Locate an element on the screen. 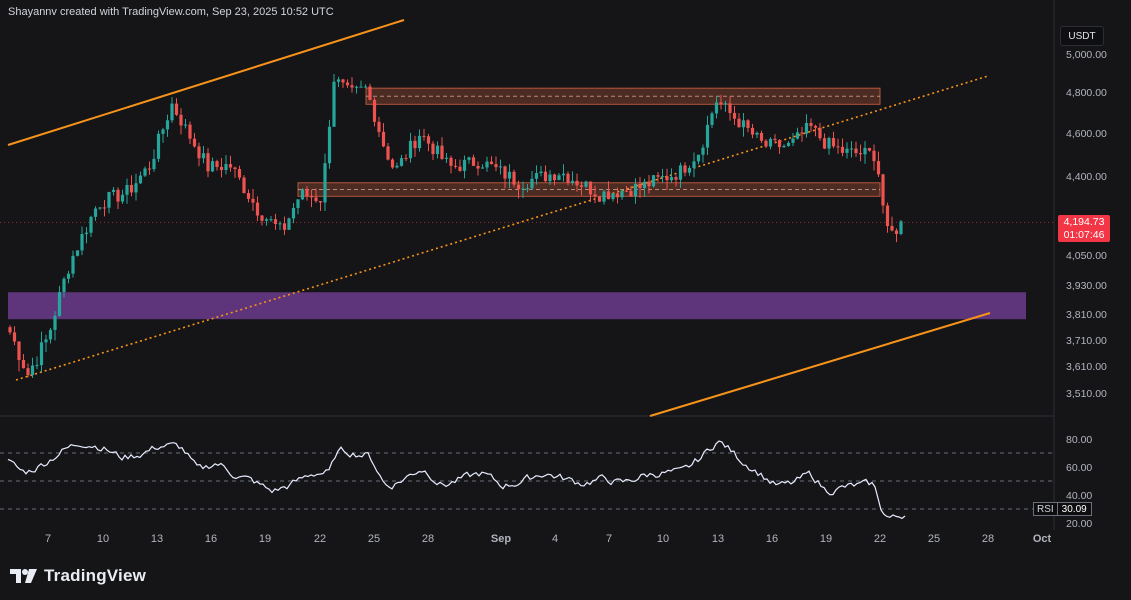 The image size is (1131, 600). last-price-badge: 4,194.73 01:07:46 is located at coordinates (1084, 228).